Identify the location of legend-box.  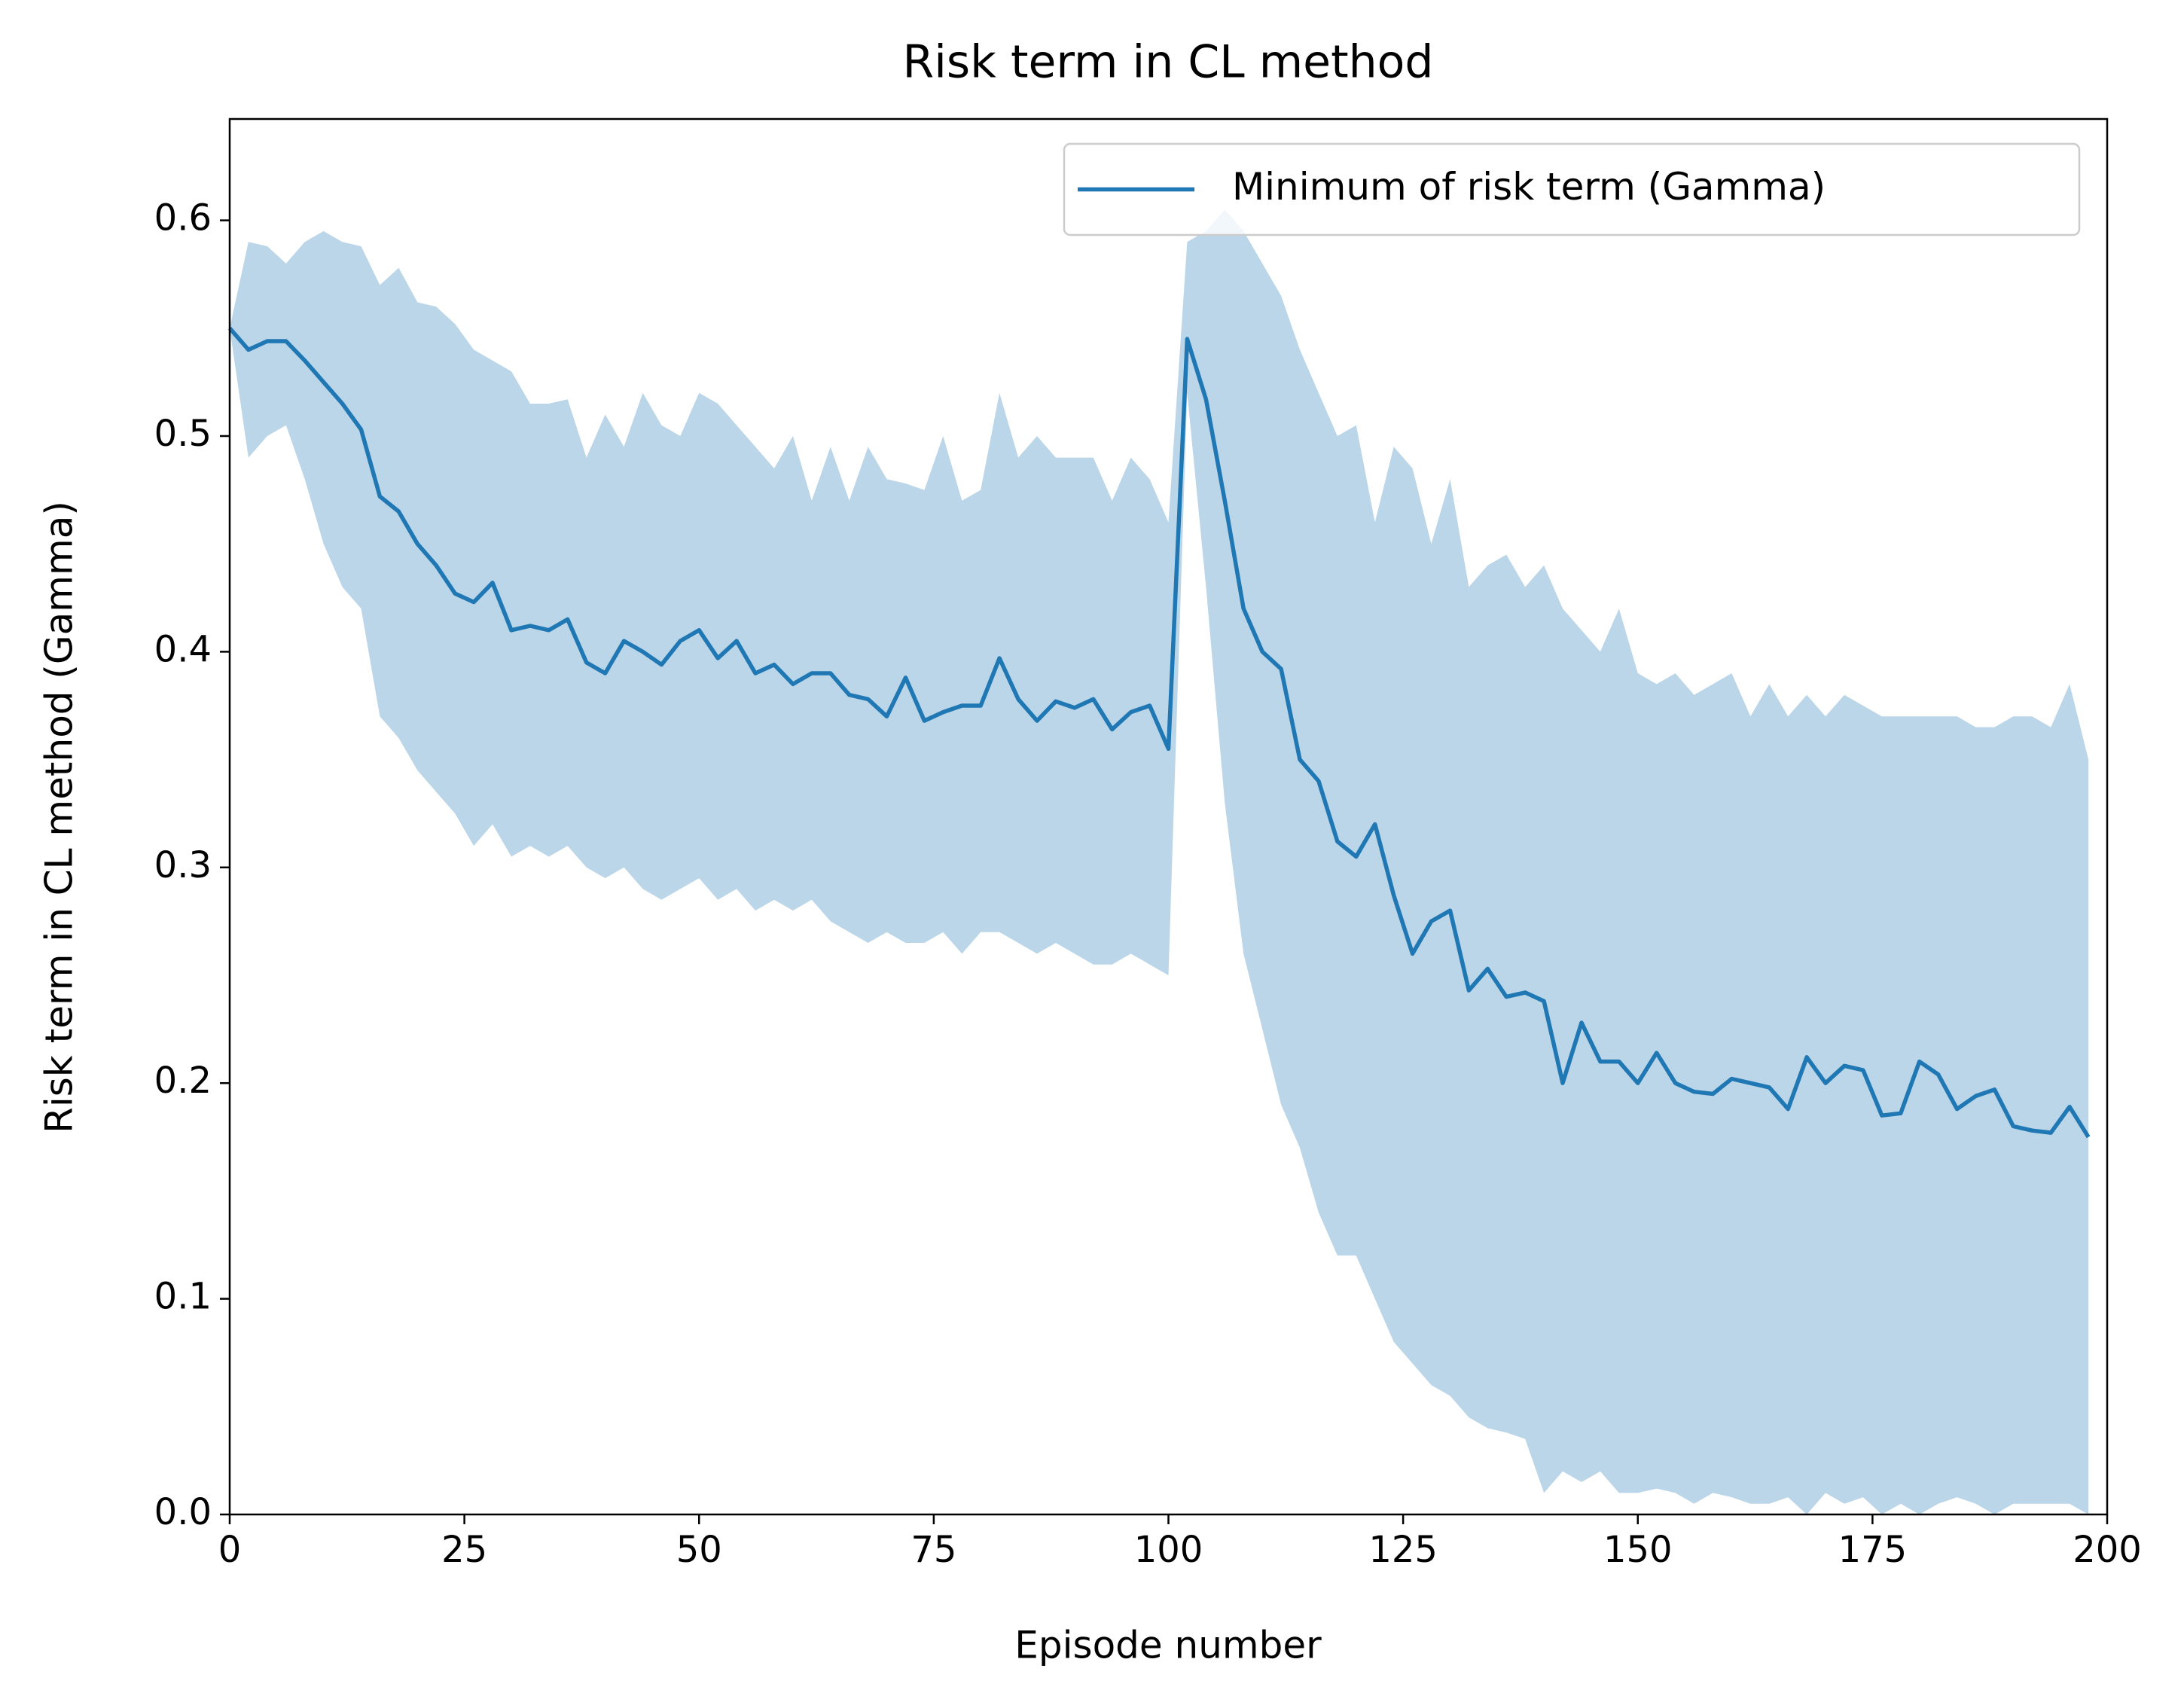
(1572, 189).